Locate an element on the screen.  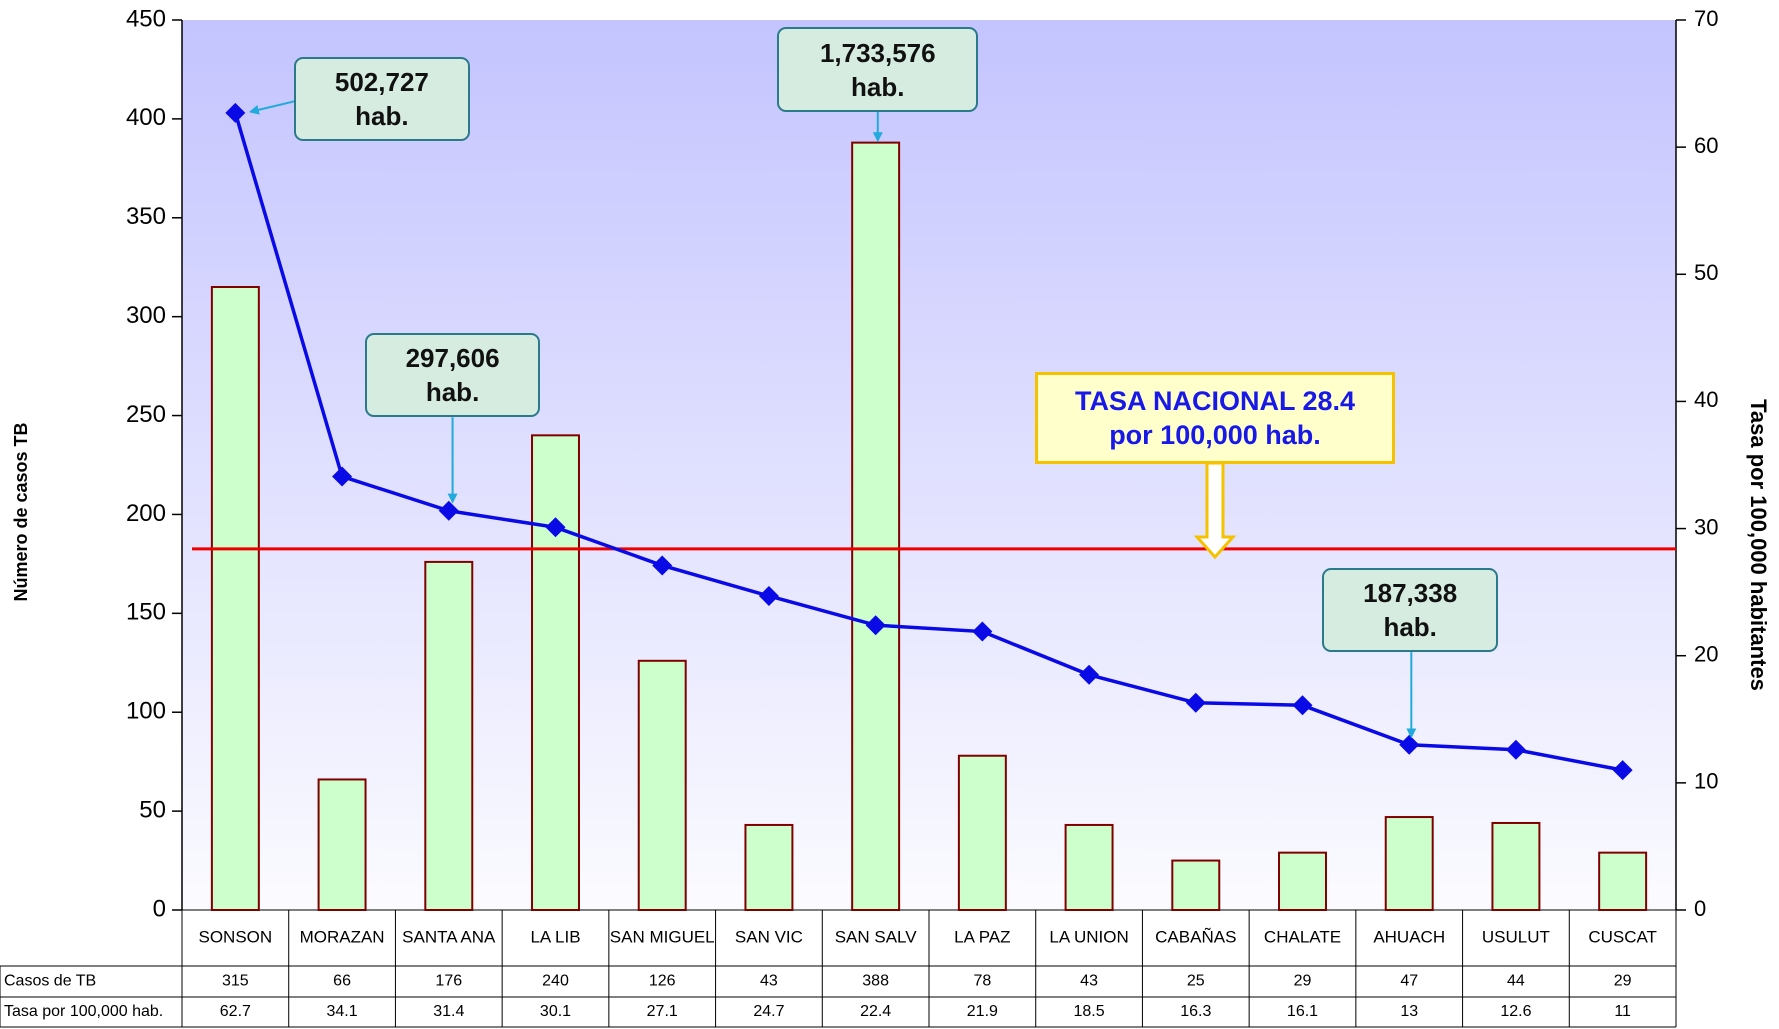
table-value: 66 is located at coordinates (342, 981).